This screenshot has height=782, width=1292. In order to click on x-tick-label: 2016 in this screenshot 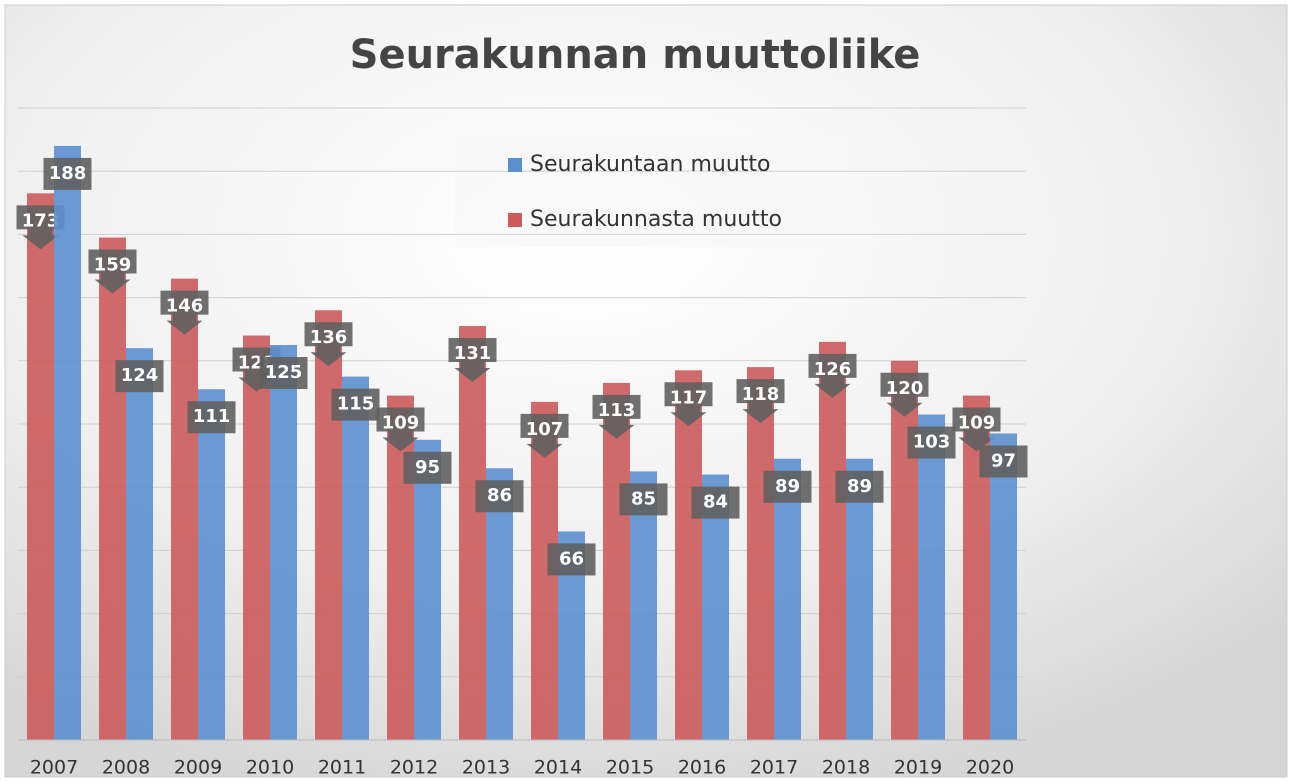, I will do `click(702, 768)`.